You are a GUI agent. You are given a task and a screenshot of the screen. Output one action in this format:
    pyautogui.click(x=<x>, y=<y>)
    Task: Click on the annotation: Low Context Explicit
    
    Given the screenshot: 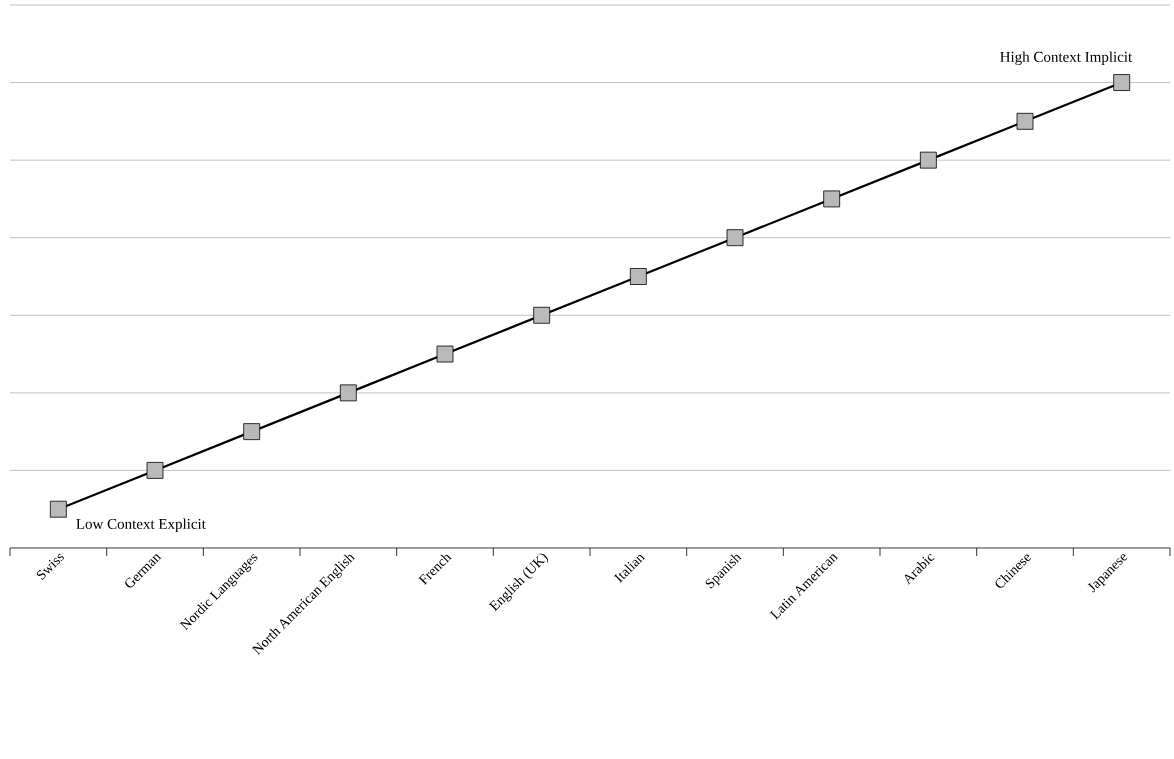 What is the action you would take?
    pyautogui.click(x=141, y=525)
    